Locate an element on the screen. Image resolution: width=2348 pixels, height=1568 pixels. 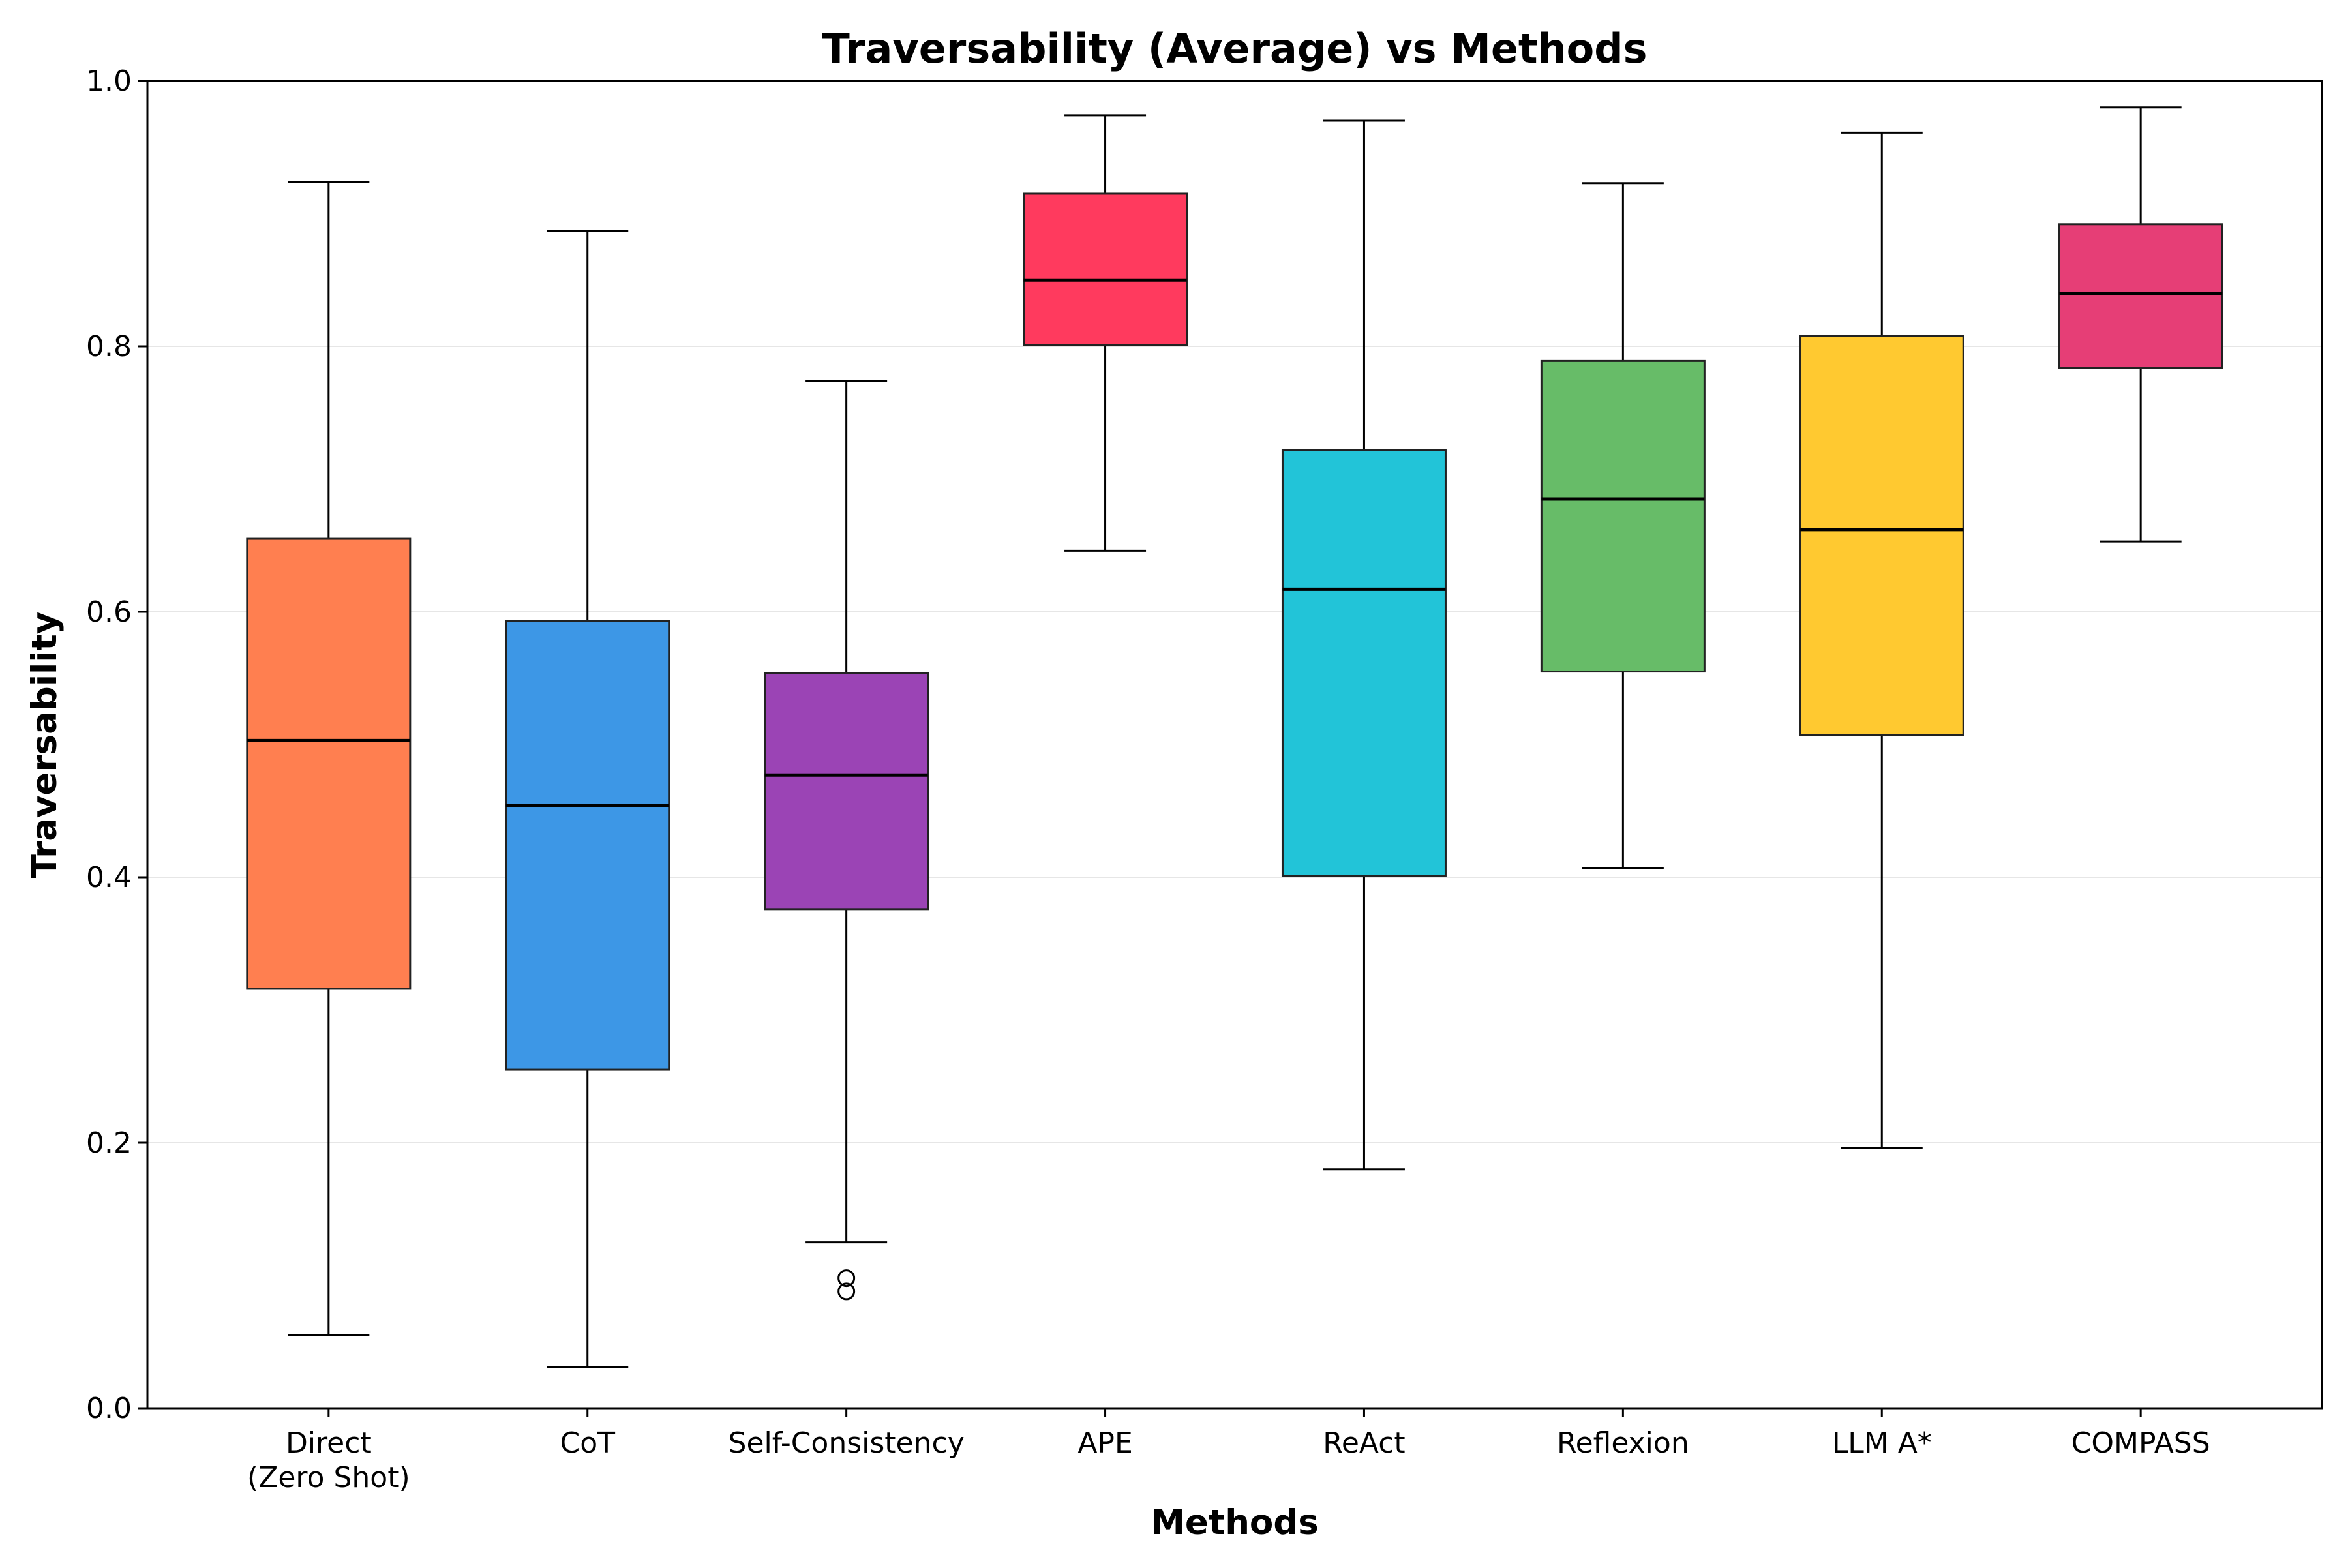
x-tick-label: CoT is located at coordinates (587, 1443).